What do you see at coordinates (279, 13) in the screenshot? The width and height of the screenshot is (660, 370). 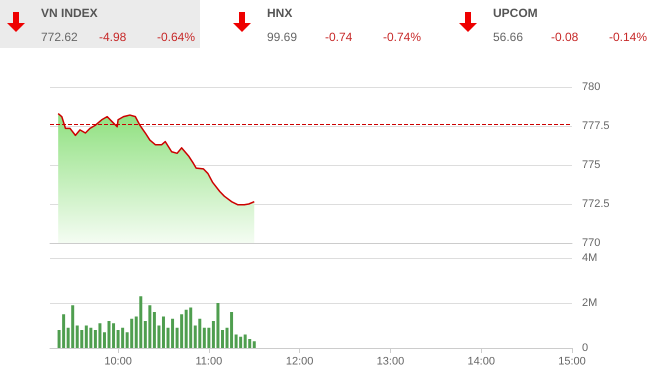 I see `text: HNX` at bounding box center [279, 13].